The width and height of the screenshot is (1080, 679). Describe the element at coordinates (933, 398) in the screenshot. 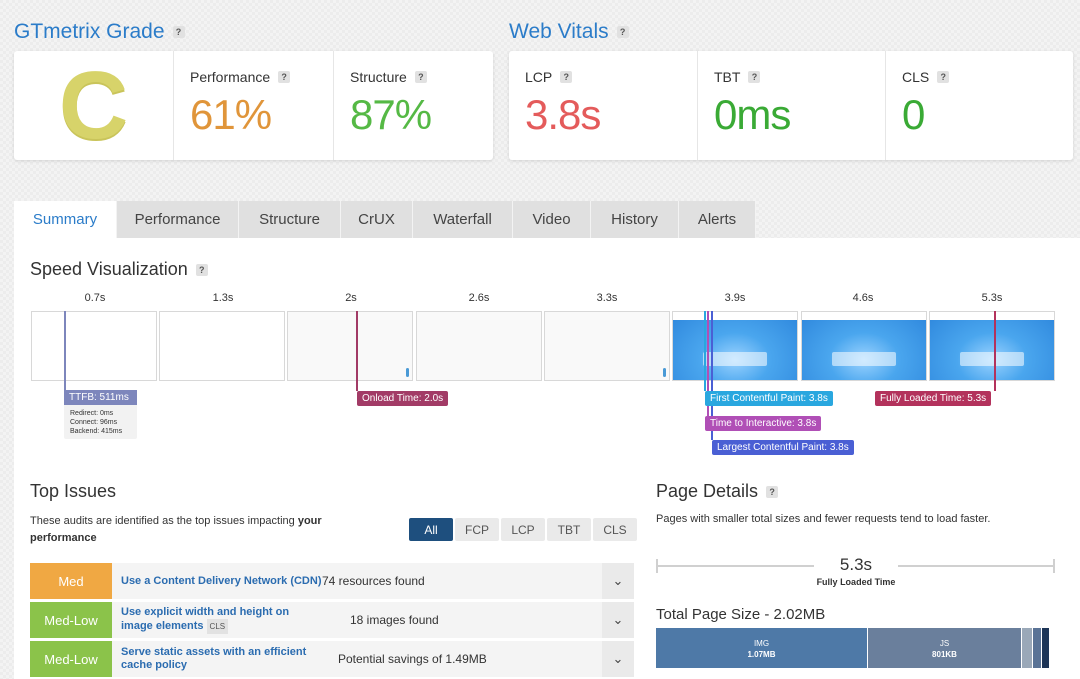

I see `fully-loaded-marker: Fully Loaded Time: 5.3s` at that location.